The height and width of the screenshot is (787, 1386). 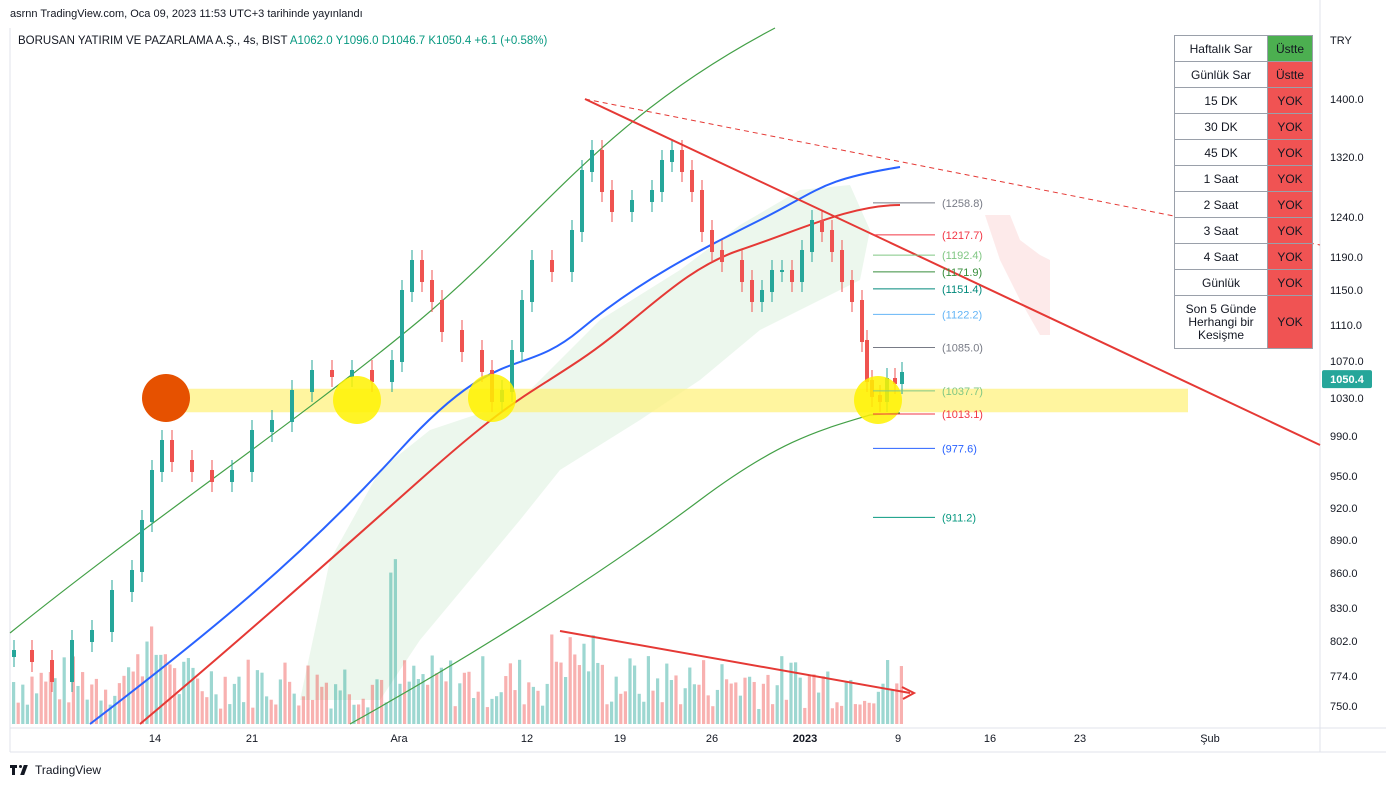 What do you see at coordinates (1221, 230) in the screenshot?
I see `mtf-timeframe-label: 3 Saat` at bounding box center [1221, 230].